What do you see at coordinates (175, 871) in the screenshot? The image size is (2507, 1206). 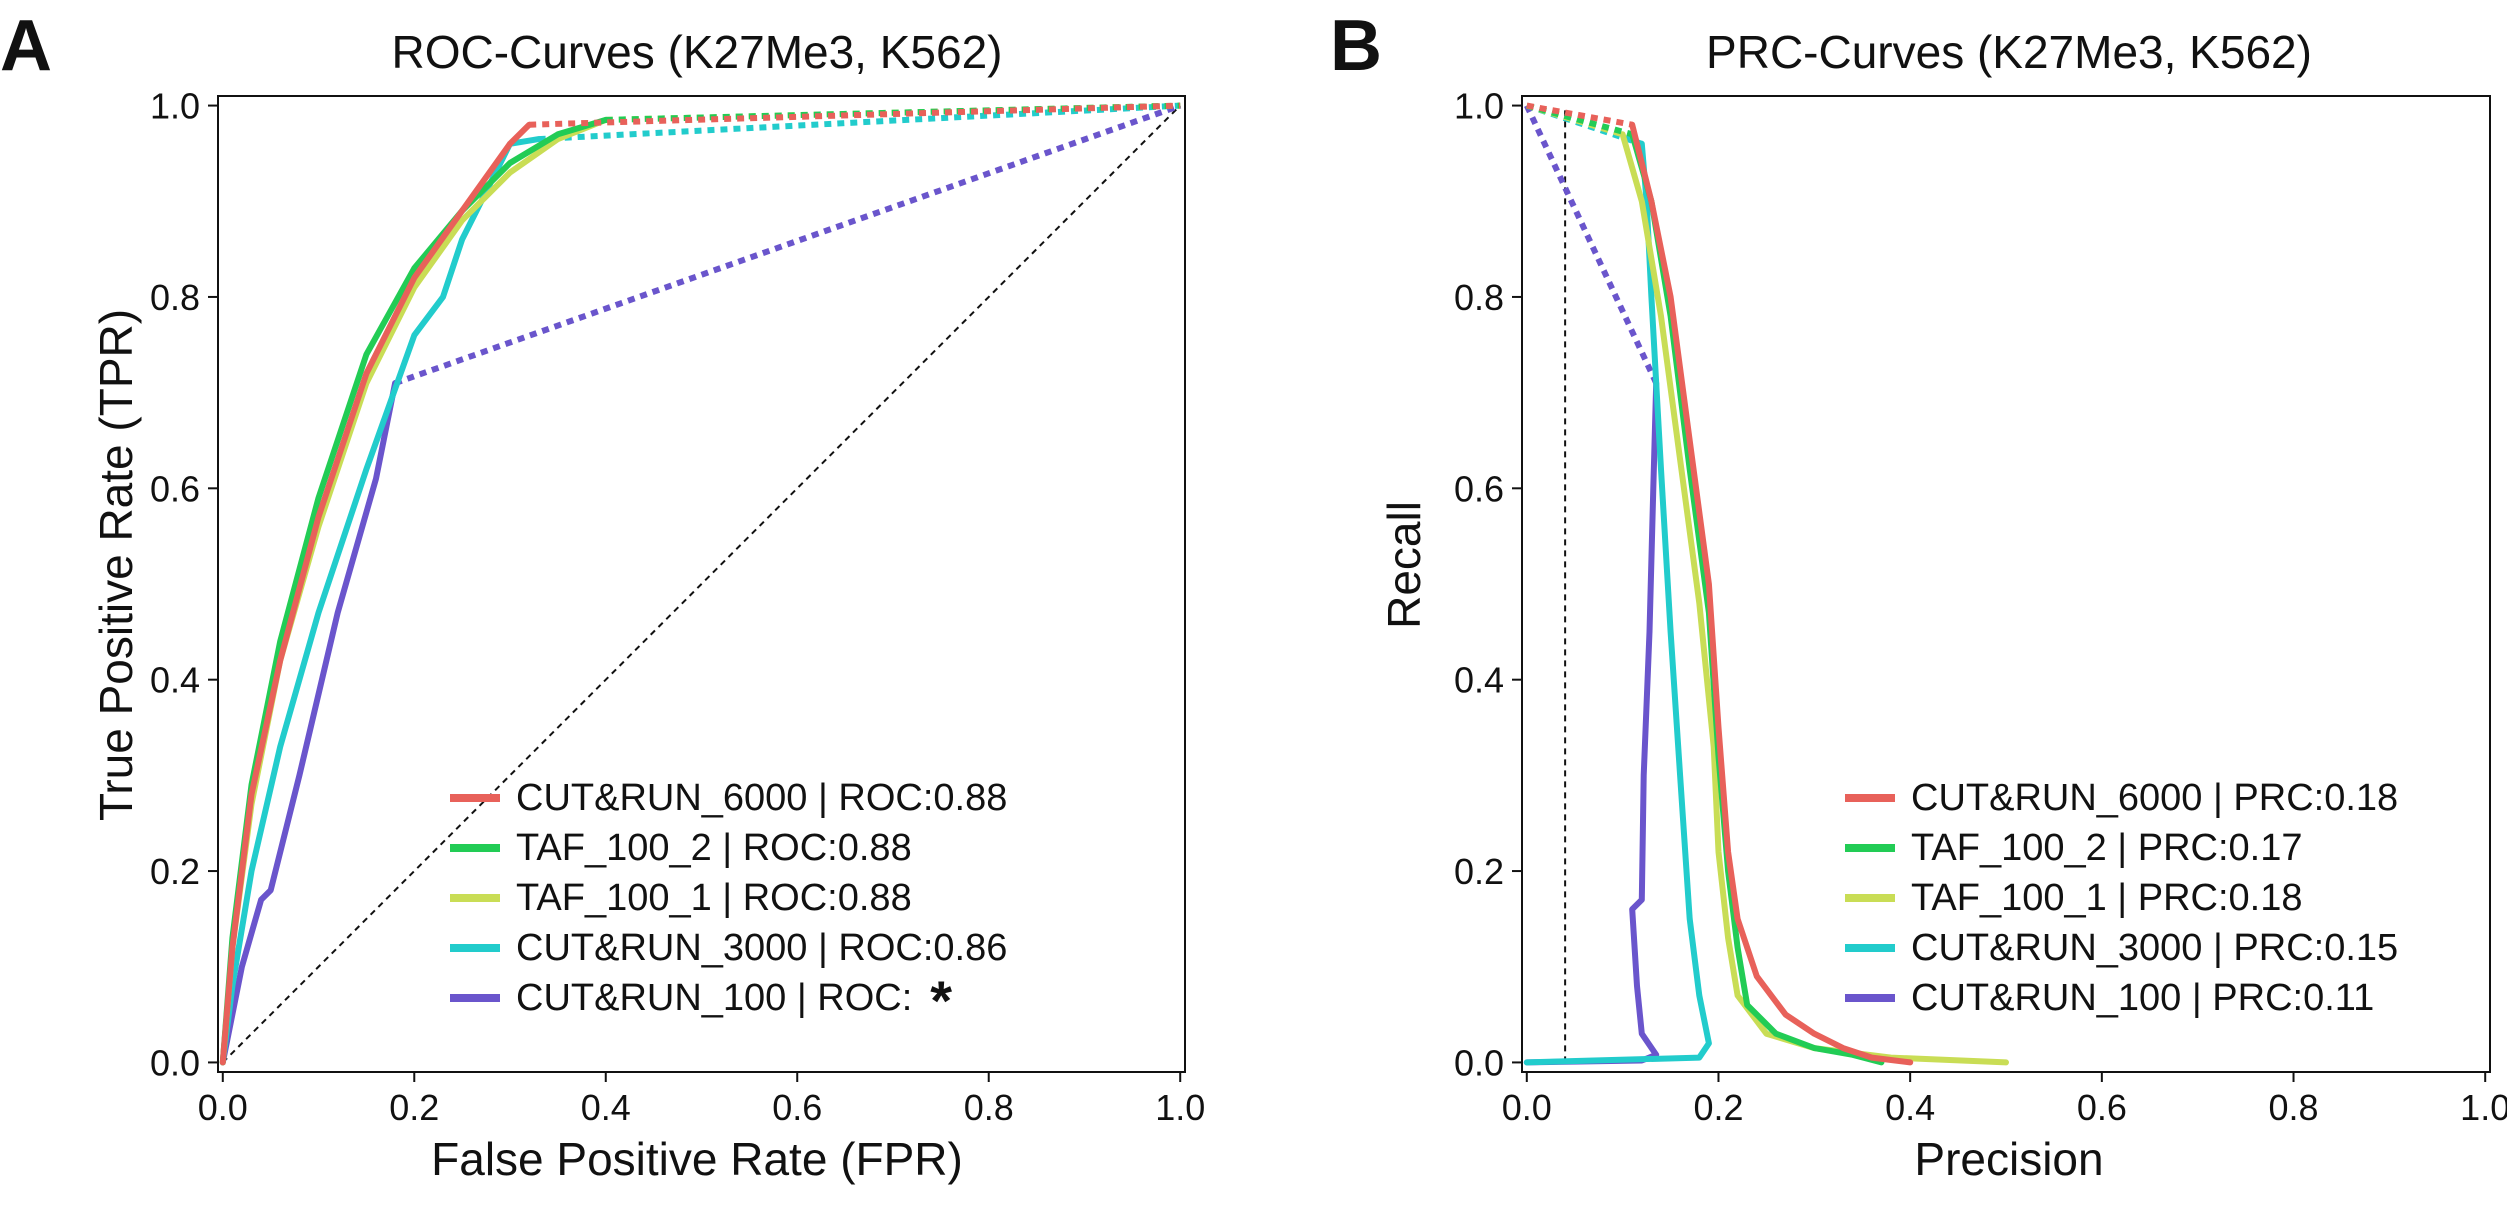 I see `roc-y-tick-label: 0.2` at bounding box center [175, 871].